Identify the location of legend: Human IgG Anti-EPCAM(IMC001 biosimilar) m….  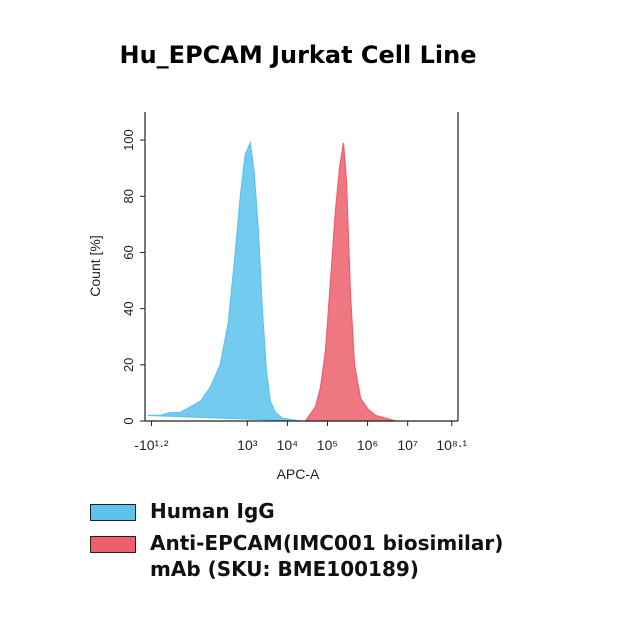
(325, 543).